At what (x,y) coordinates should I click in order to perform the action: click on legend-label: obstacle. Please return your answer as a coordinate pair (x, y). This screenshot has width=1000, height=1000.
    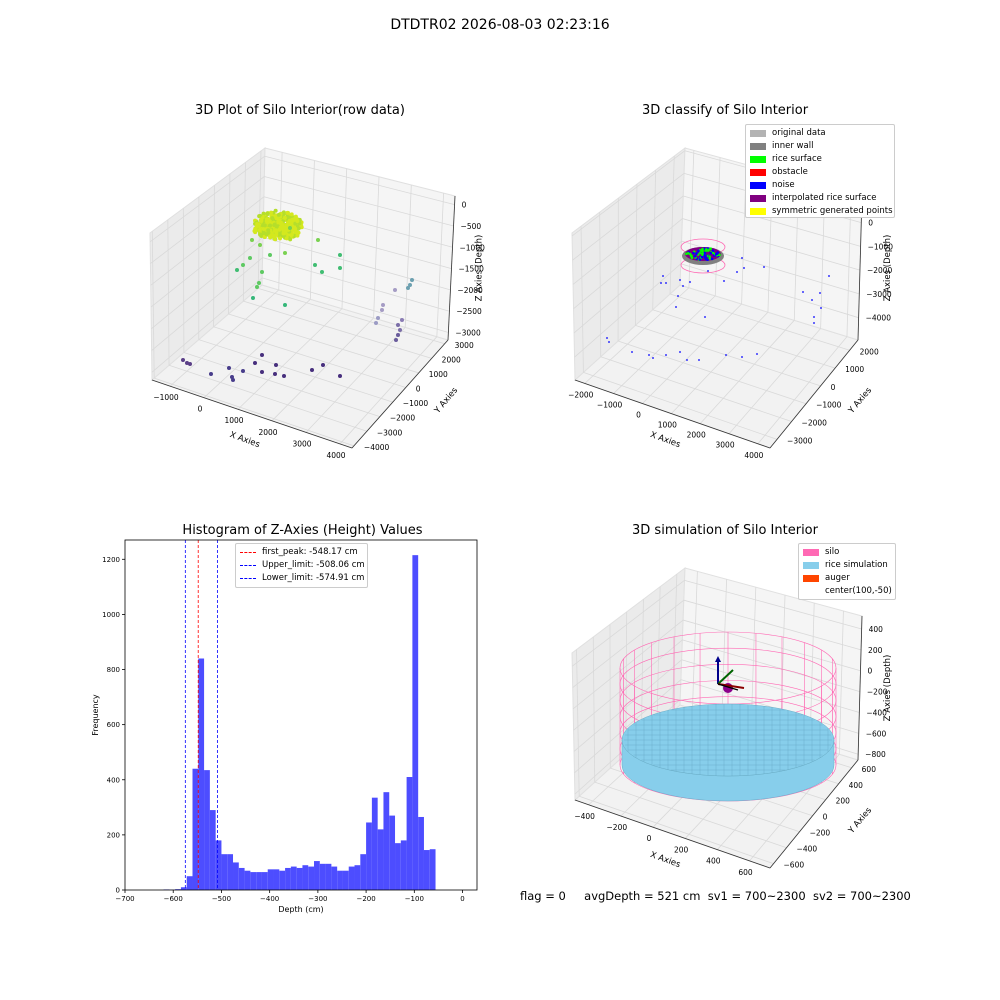
    Looking at the image, I should click on (790, 172).